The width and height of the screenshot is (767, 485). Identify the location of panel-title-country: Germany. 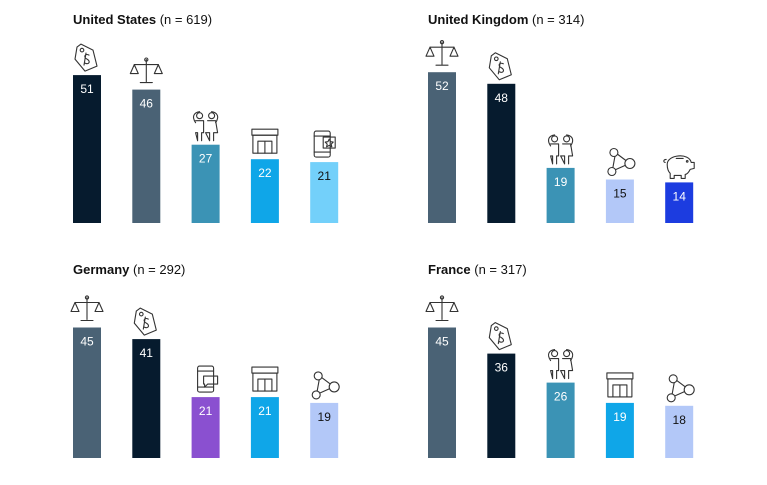
(101, 269).